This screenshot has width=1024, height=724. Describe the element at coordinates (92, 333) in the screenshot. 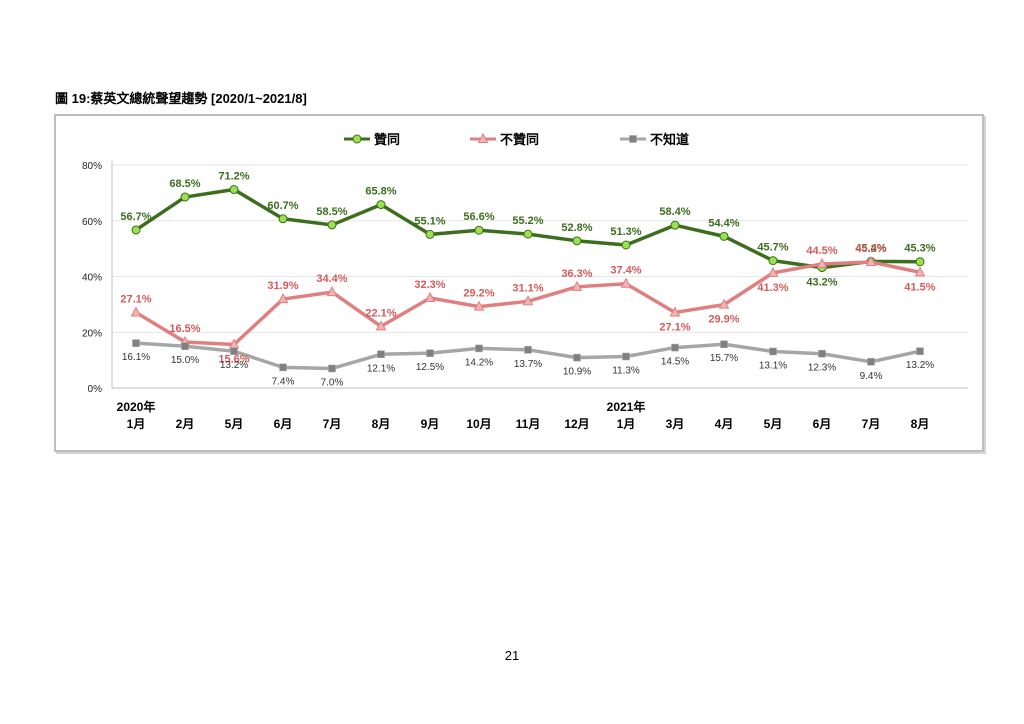

I see `y-tick-label: 20%` at that location.